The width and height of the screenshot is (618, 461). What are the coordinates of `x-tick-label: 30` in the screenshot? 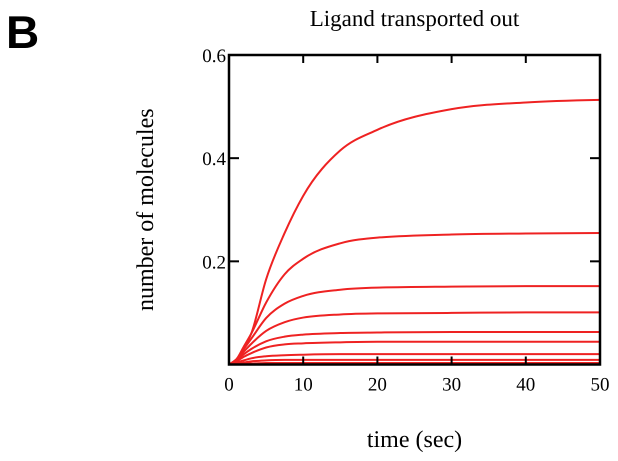 It's located at (452, 385).